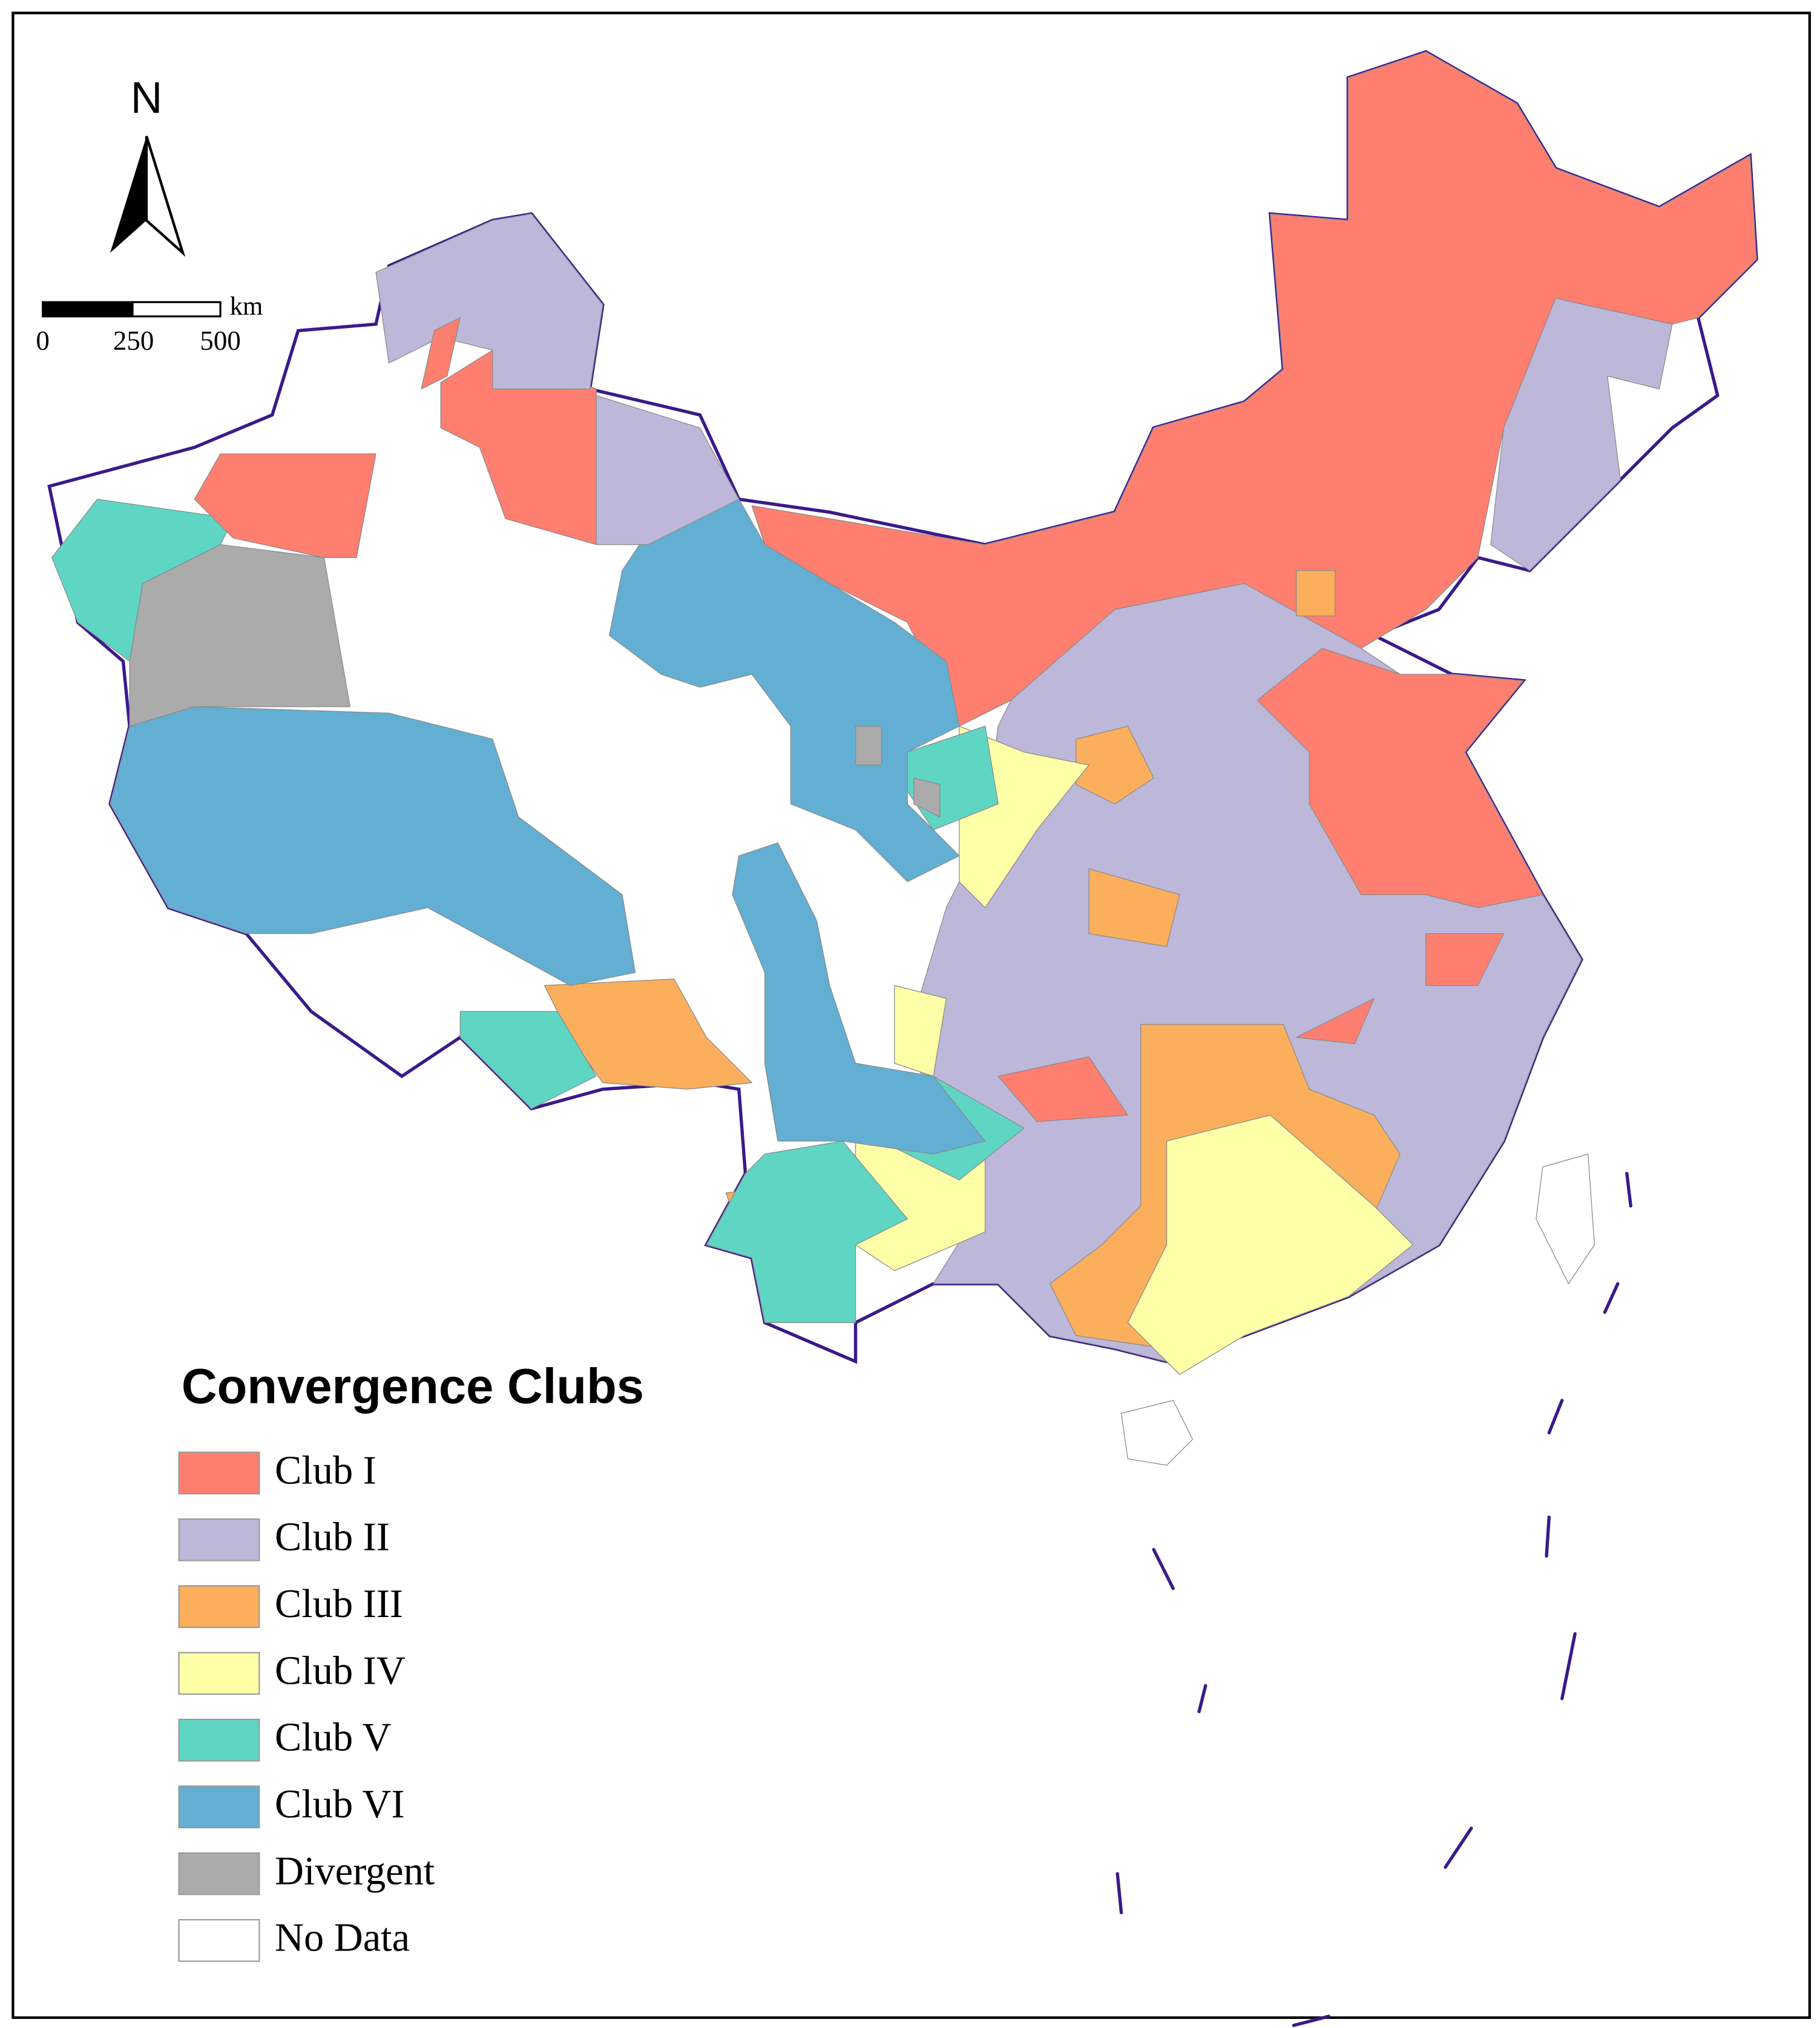 The image size is (1820, 2028). What do you see at coordinates (333, 1738) in the screenshot?
I see `legend-label: Club V` at bounding box center [333, 1738].